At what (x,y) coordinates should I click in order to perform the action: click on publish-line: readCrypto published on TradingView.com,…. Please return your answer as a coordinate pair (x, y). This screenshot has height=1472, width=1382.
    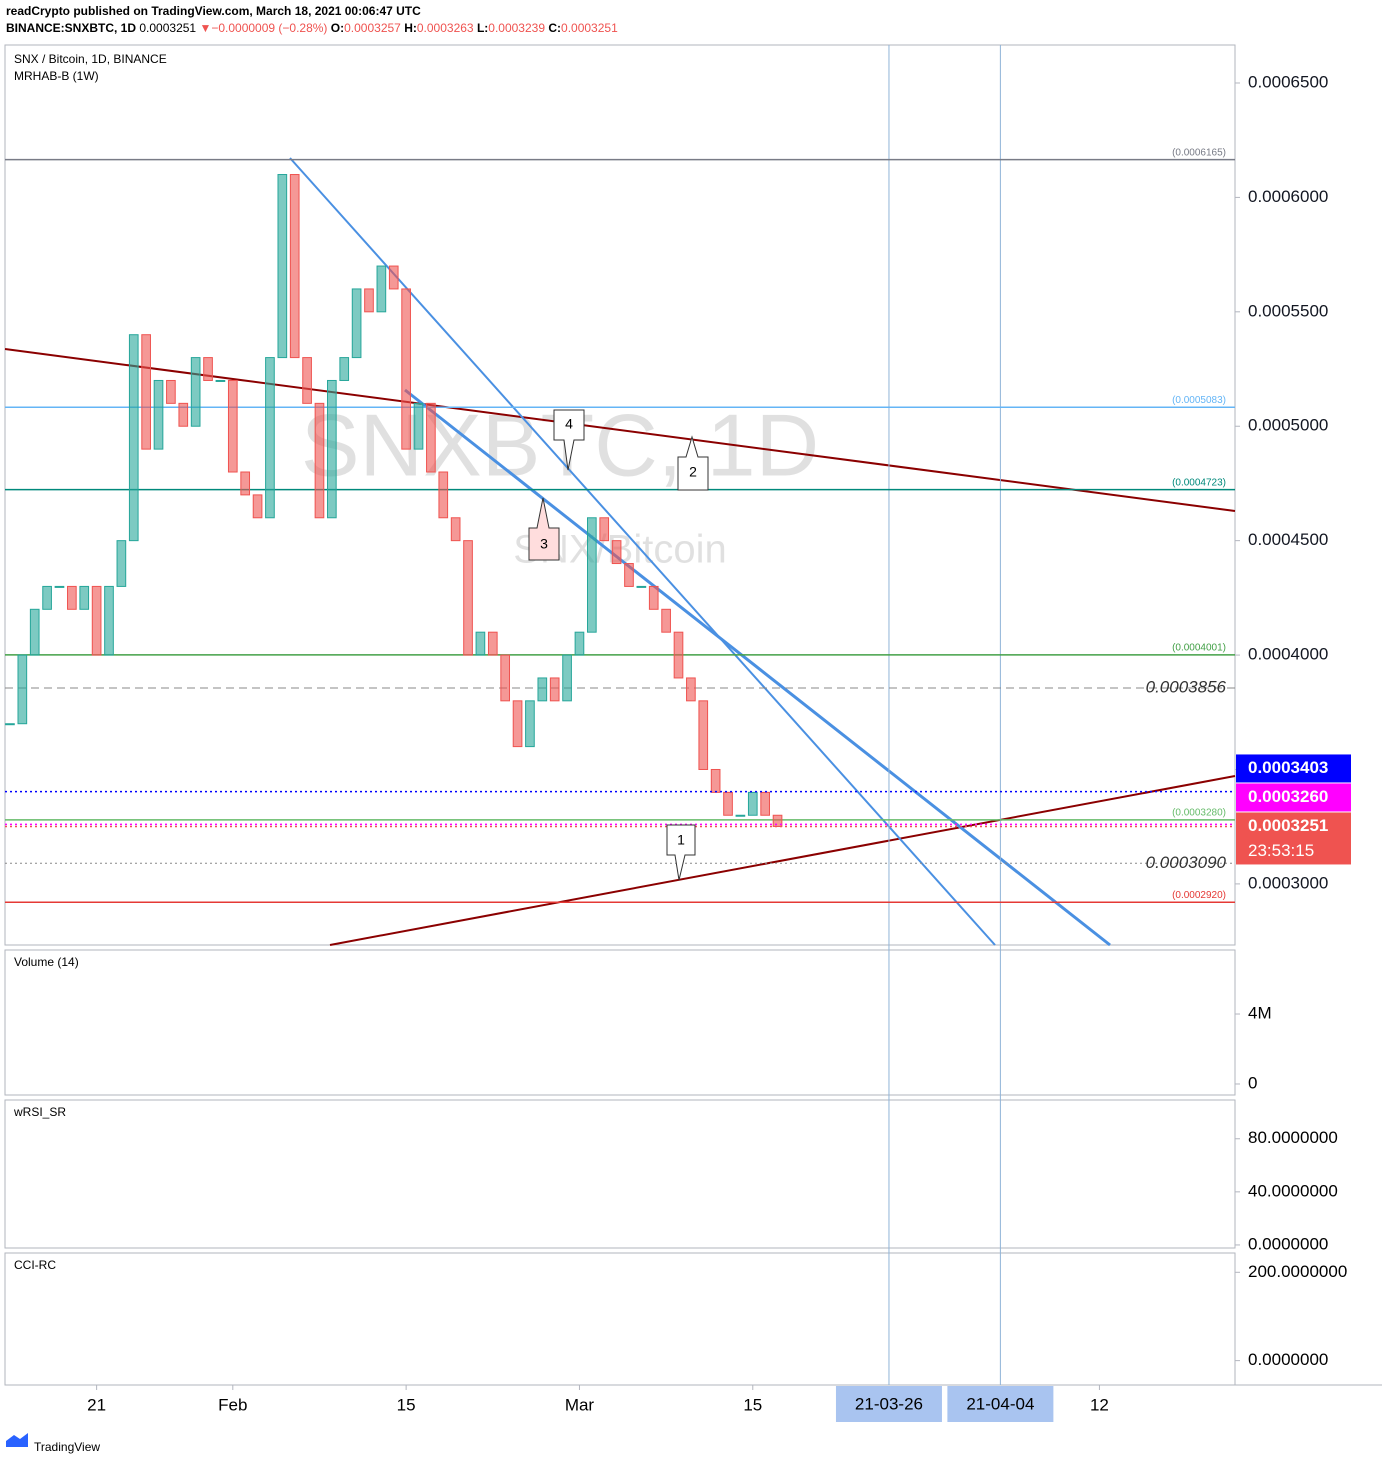
    Looking at the image, I should click on (213, 11).